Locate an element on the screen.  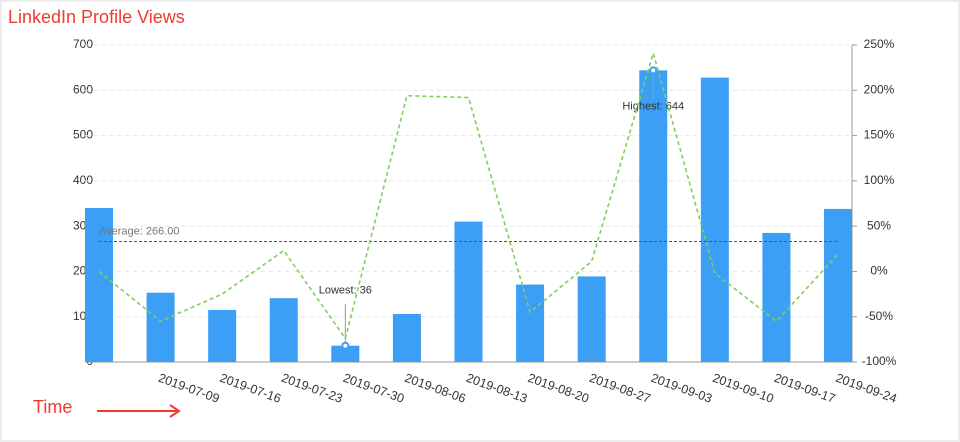
marker-label: Lowest: 36 is located at coordinates (345, 291).